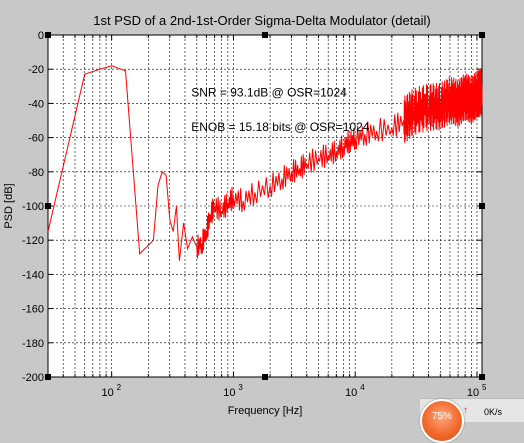 Image resolution: width=524 pixels, height=443 pixels. Describe the element at coordinates (33, 275) in the screenshot. I see `y-tick-label: -140` at that location.